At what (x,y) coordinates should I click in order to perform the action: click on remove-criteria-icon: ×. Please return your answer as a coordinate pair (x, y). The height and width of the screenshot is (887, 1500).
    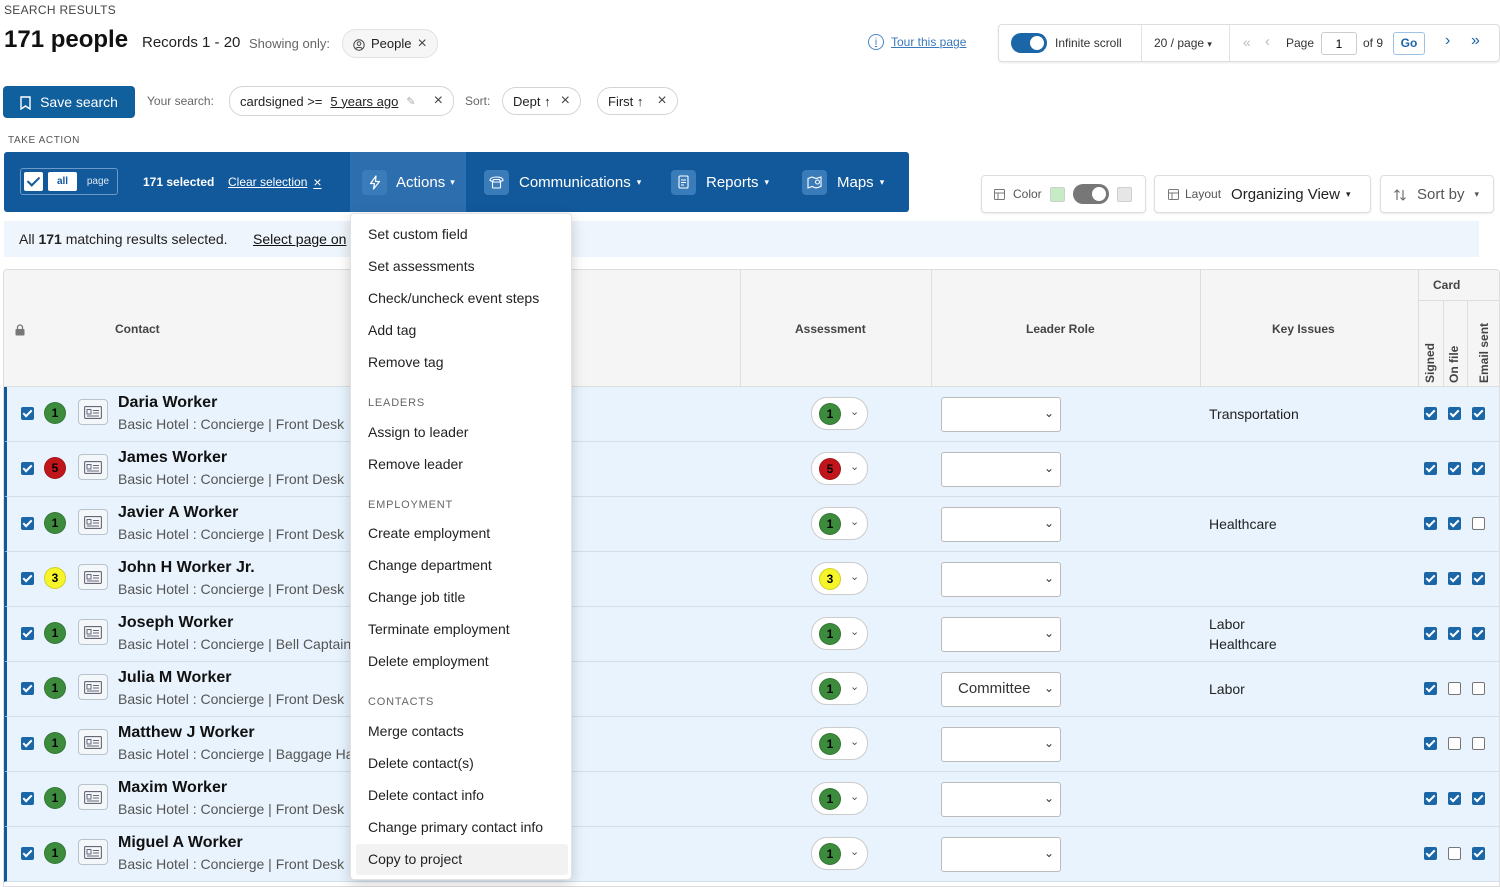
    Looking at the image, I should click on (438, 100).